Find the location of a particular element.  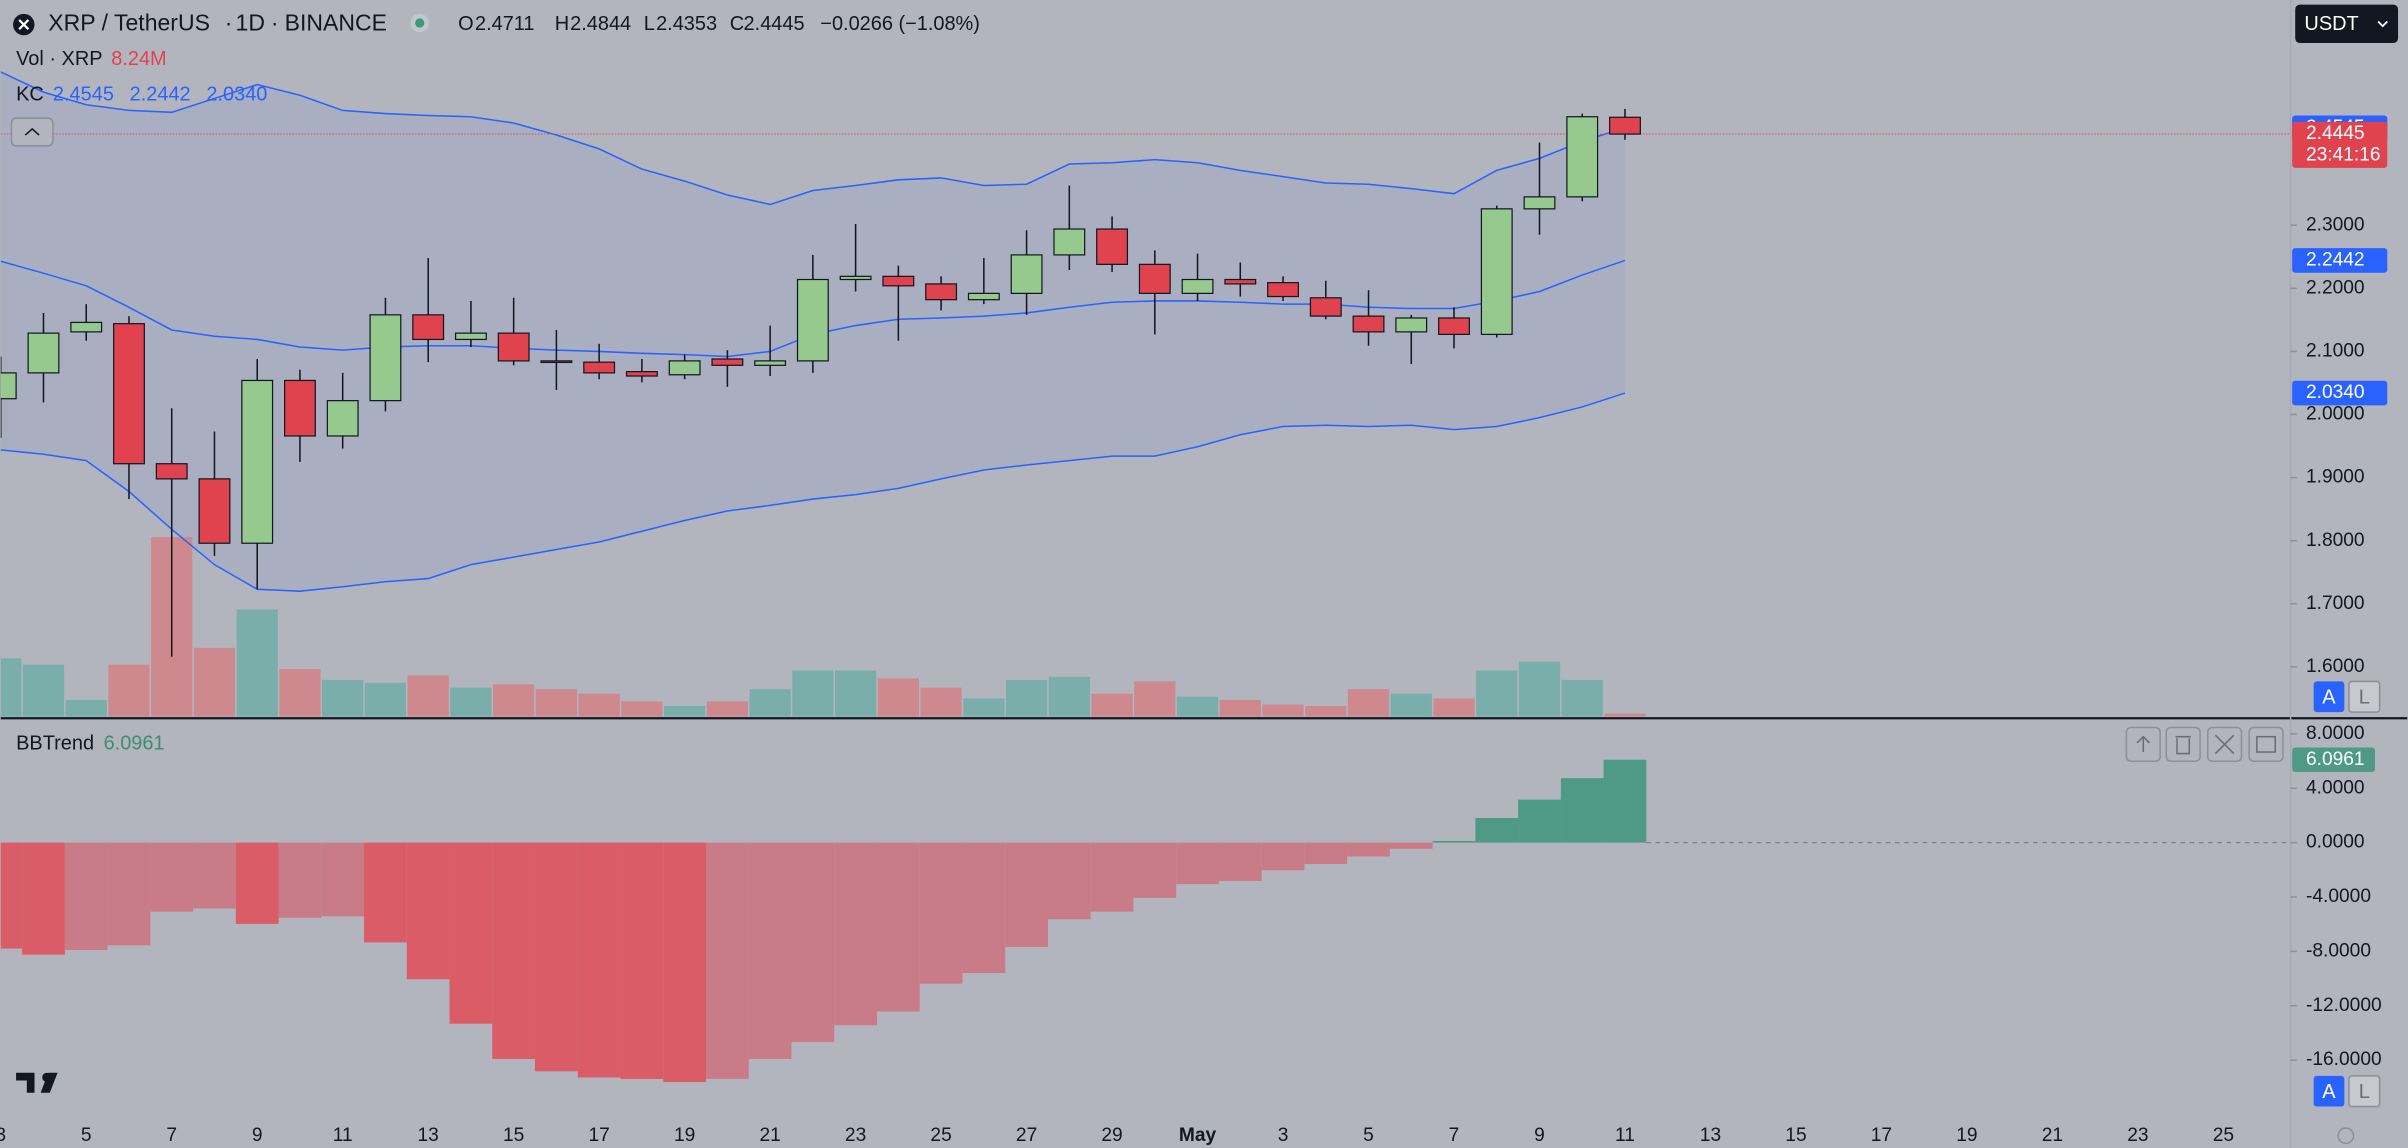

move-up-button is located at coordinates (2143, 744).